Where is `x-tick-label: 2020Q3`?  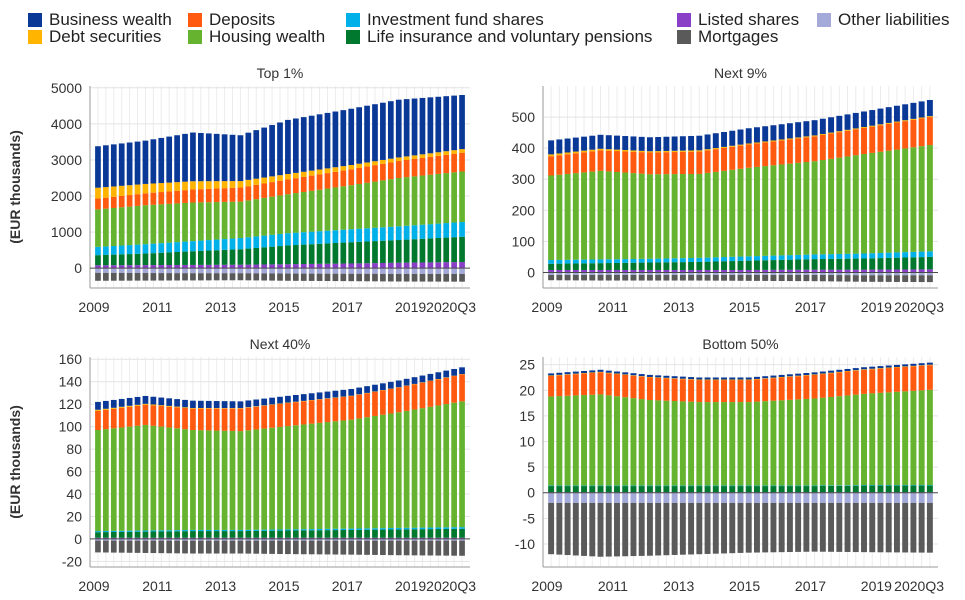 x-tick-label: 2020Q3 is located at coordinates (451, 586).